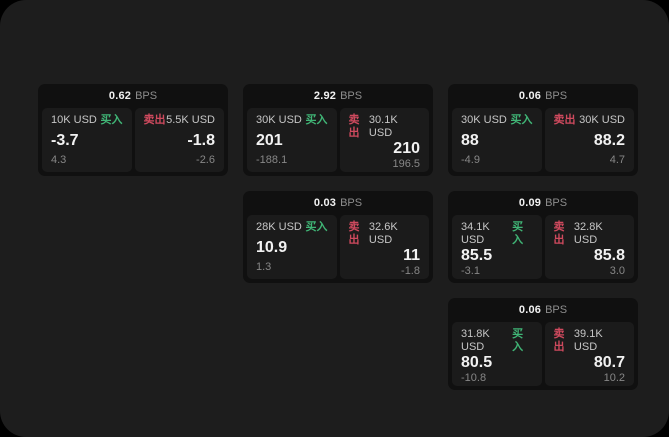 The width and height of the screenshot is (669, 437). I want to click on buy-panel: 10K USD 买入 -3.7 4.3, so click(87, 140).